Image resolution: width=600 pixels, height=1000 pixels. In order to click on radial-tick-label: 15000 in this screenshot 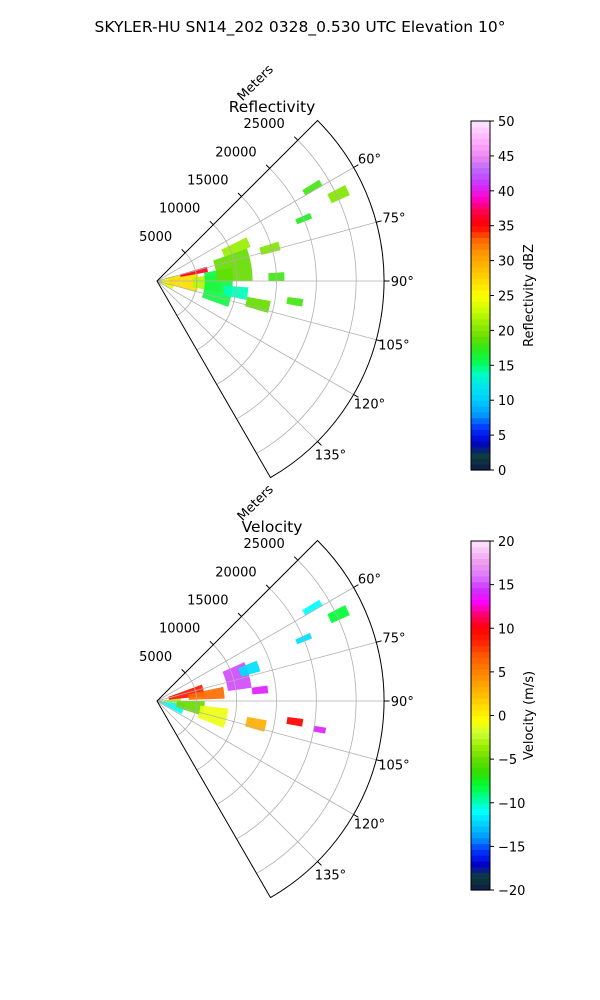, I will do `click(207, 181)`.